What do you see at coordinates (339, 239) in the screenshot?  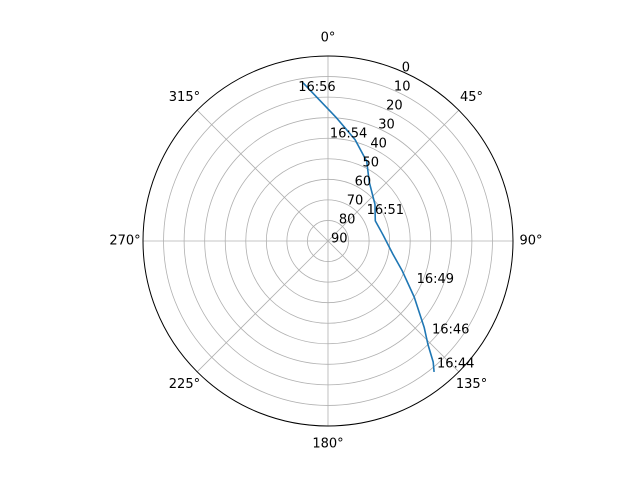 I see `r-tick-label: 90` at bounding box center [339, 239].